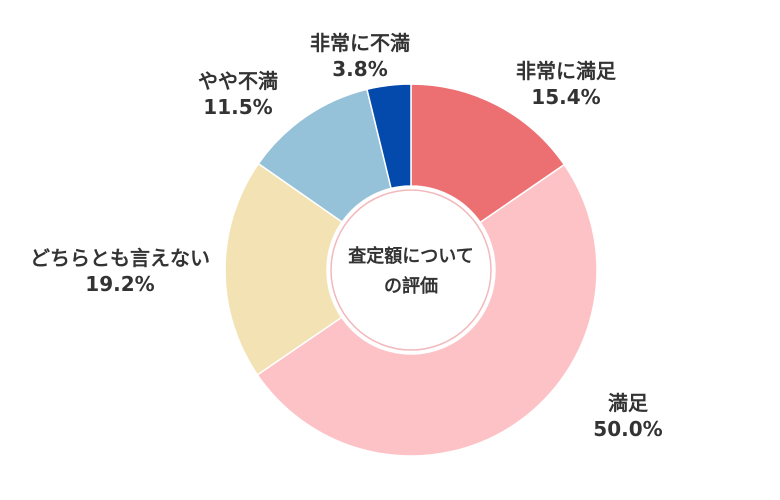 The width and height of the screenshot is (780, 500). I want to click on slice-name-label-1: 満足, so click(628, 403).